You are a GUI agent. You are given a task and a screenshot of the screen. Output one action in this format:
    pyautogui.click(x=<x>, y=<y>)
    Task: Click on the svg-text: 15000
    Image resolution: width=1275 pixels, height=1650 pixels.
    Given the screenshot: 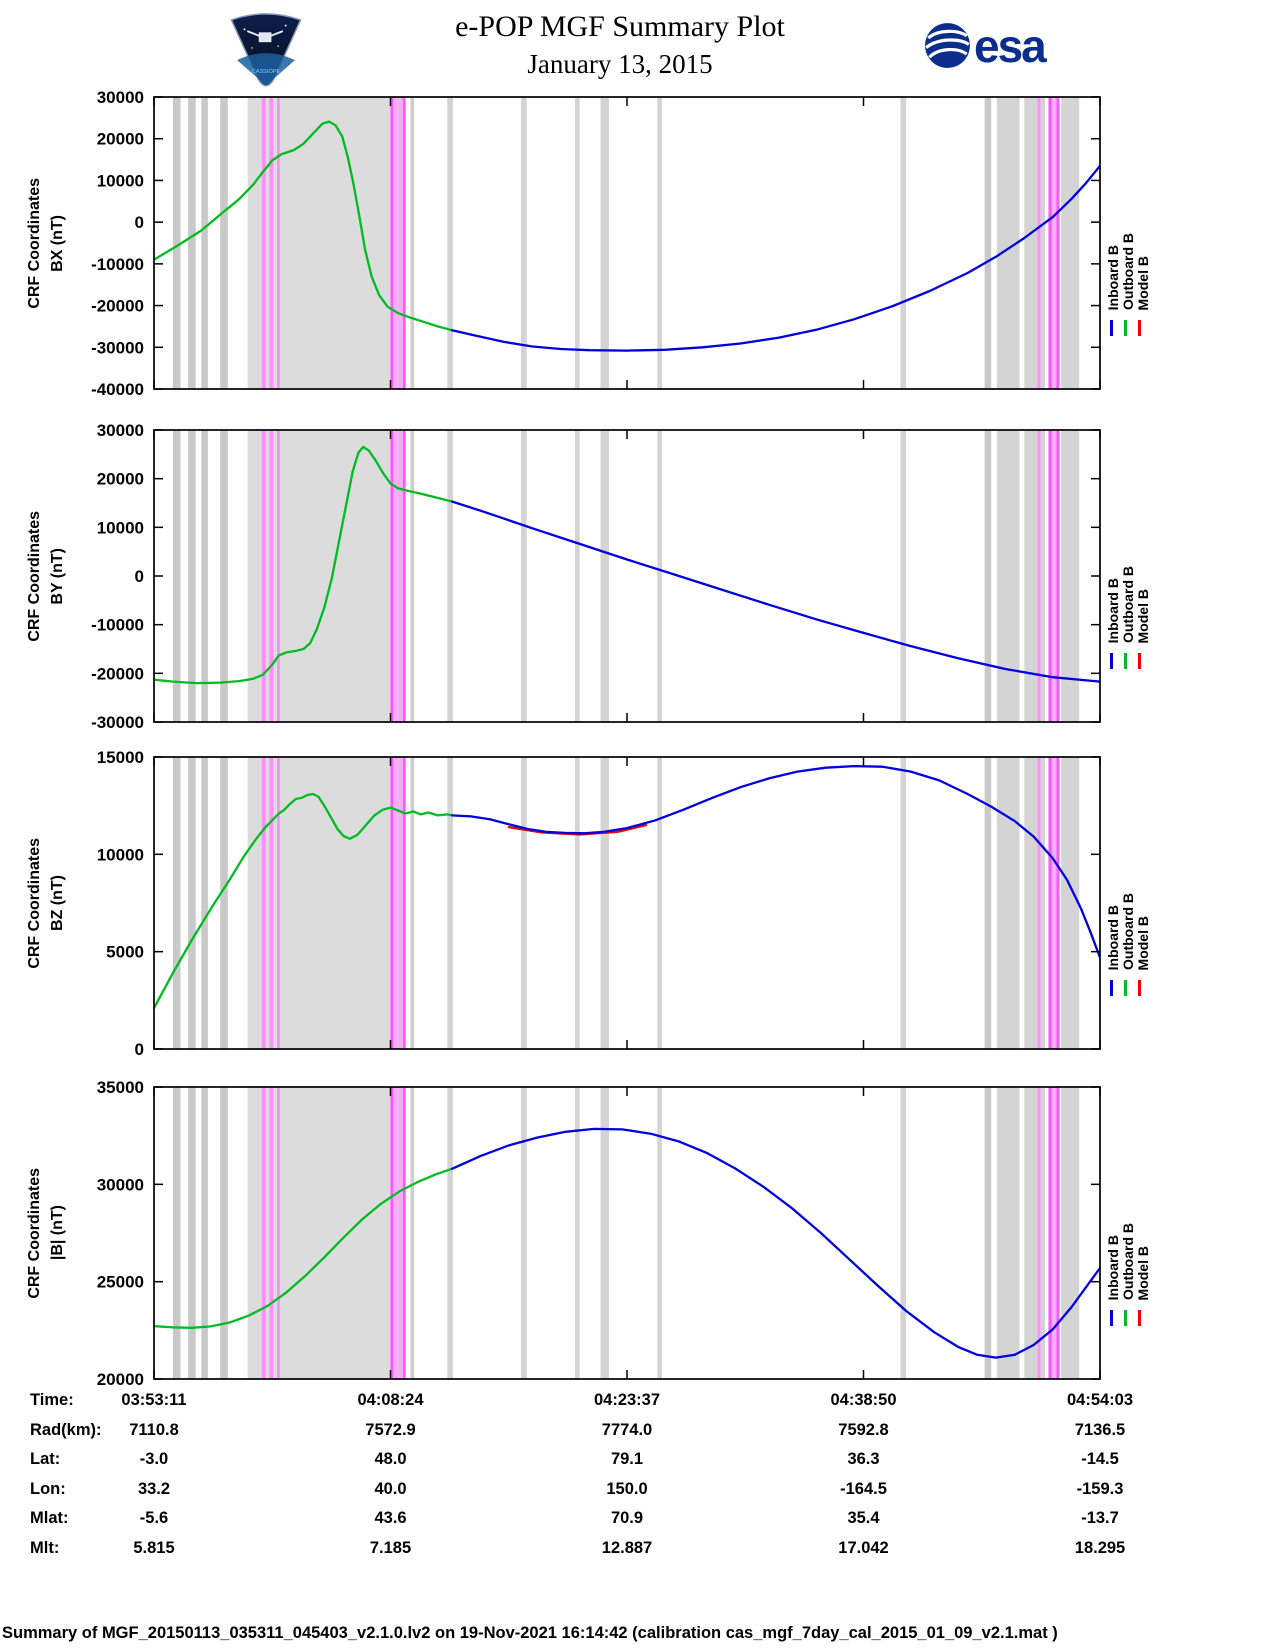 What is the action you would take?
    pyautogui.click(x=120, y=758)
    